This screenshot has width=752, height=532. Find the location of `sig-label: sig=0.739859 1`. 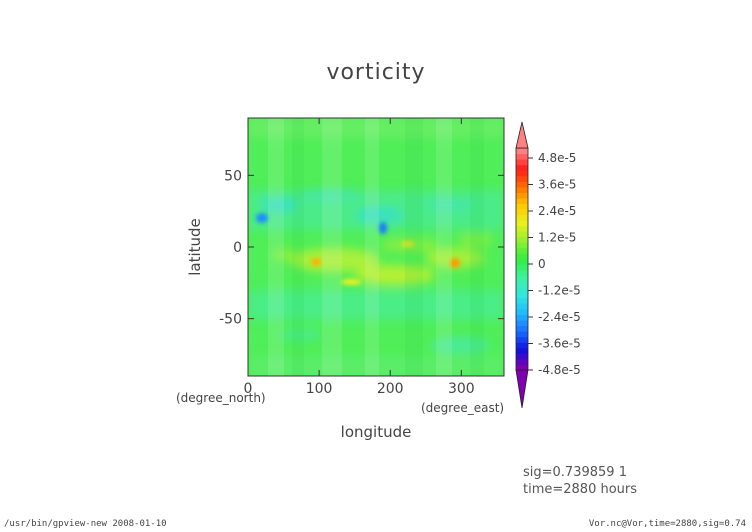

sig-label: sig=0.739859 1 is located at coordinates (575, 472).